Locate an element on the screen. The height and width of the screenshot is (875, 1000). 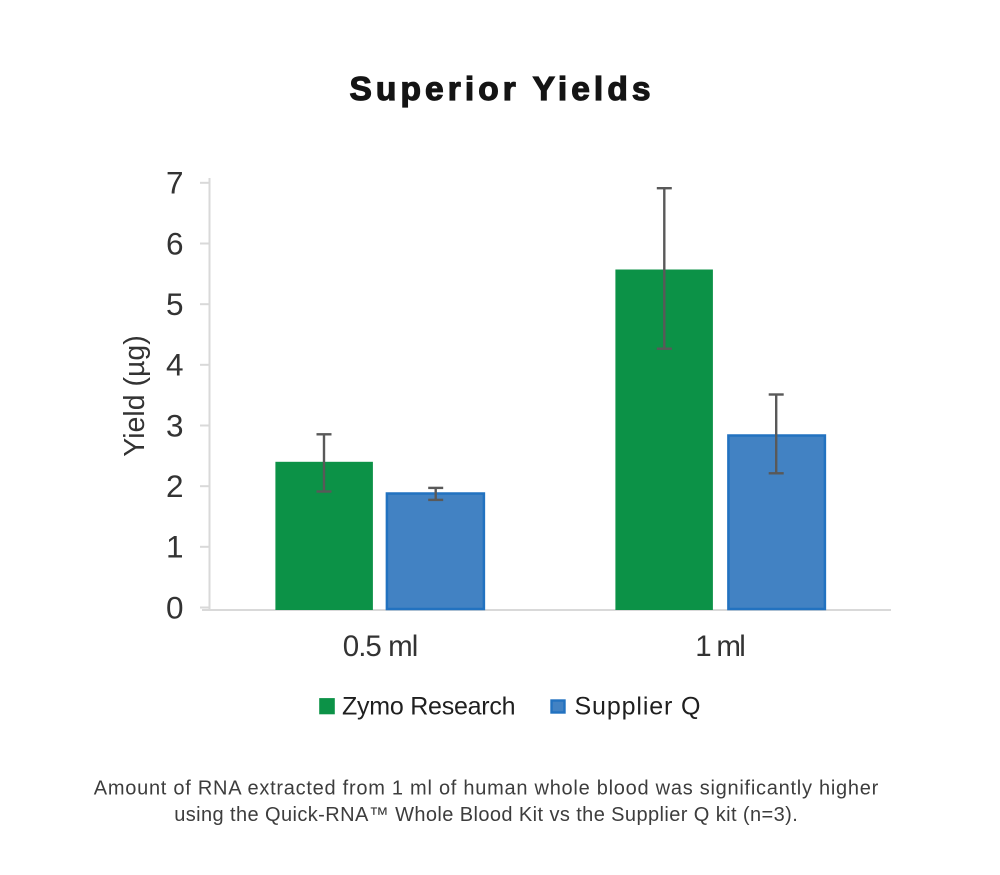
svg-text: 2 is located at coordinates (175, 486).